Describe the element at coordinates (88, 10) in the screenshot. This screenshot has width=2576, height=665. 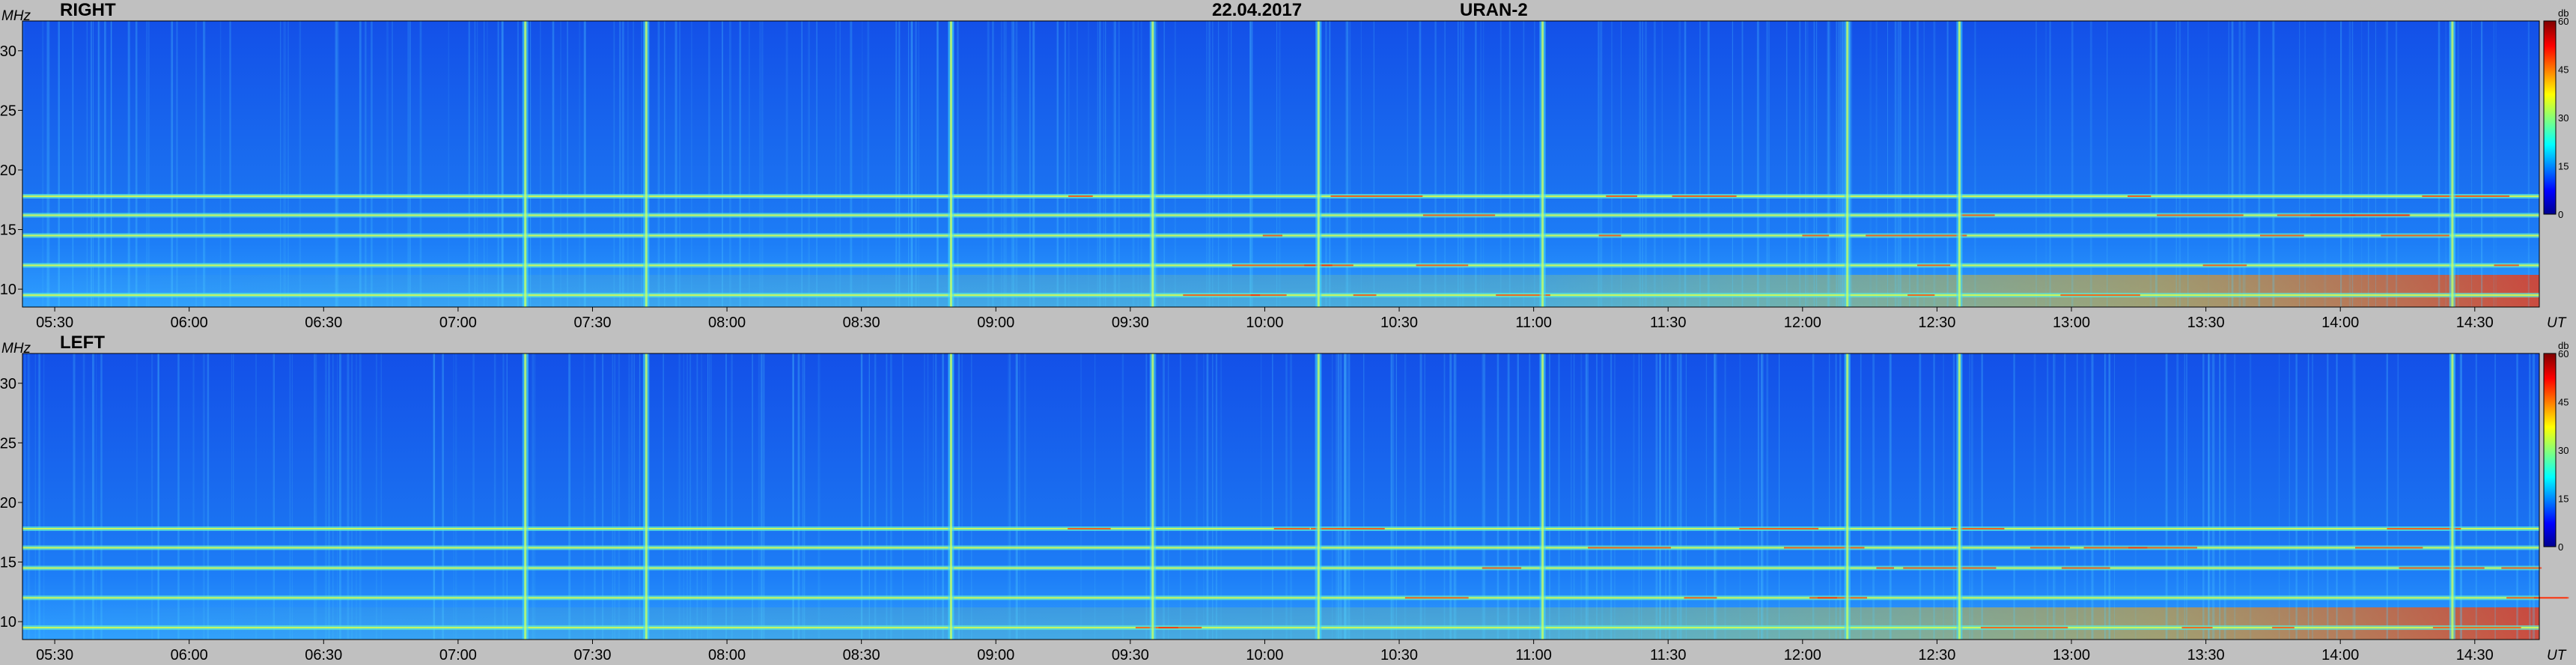
I see `panel-title-right: RIGHT` at that location.